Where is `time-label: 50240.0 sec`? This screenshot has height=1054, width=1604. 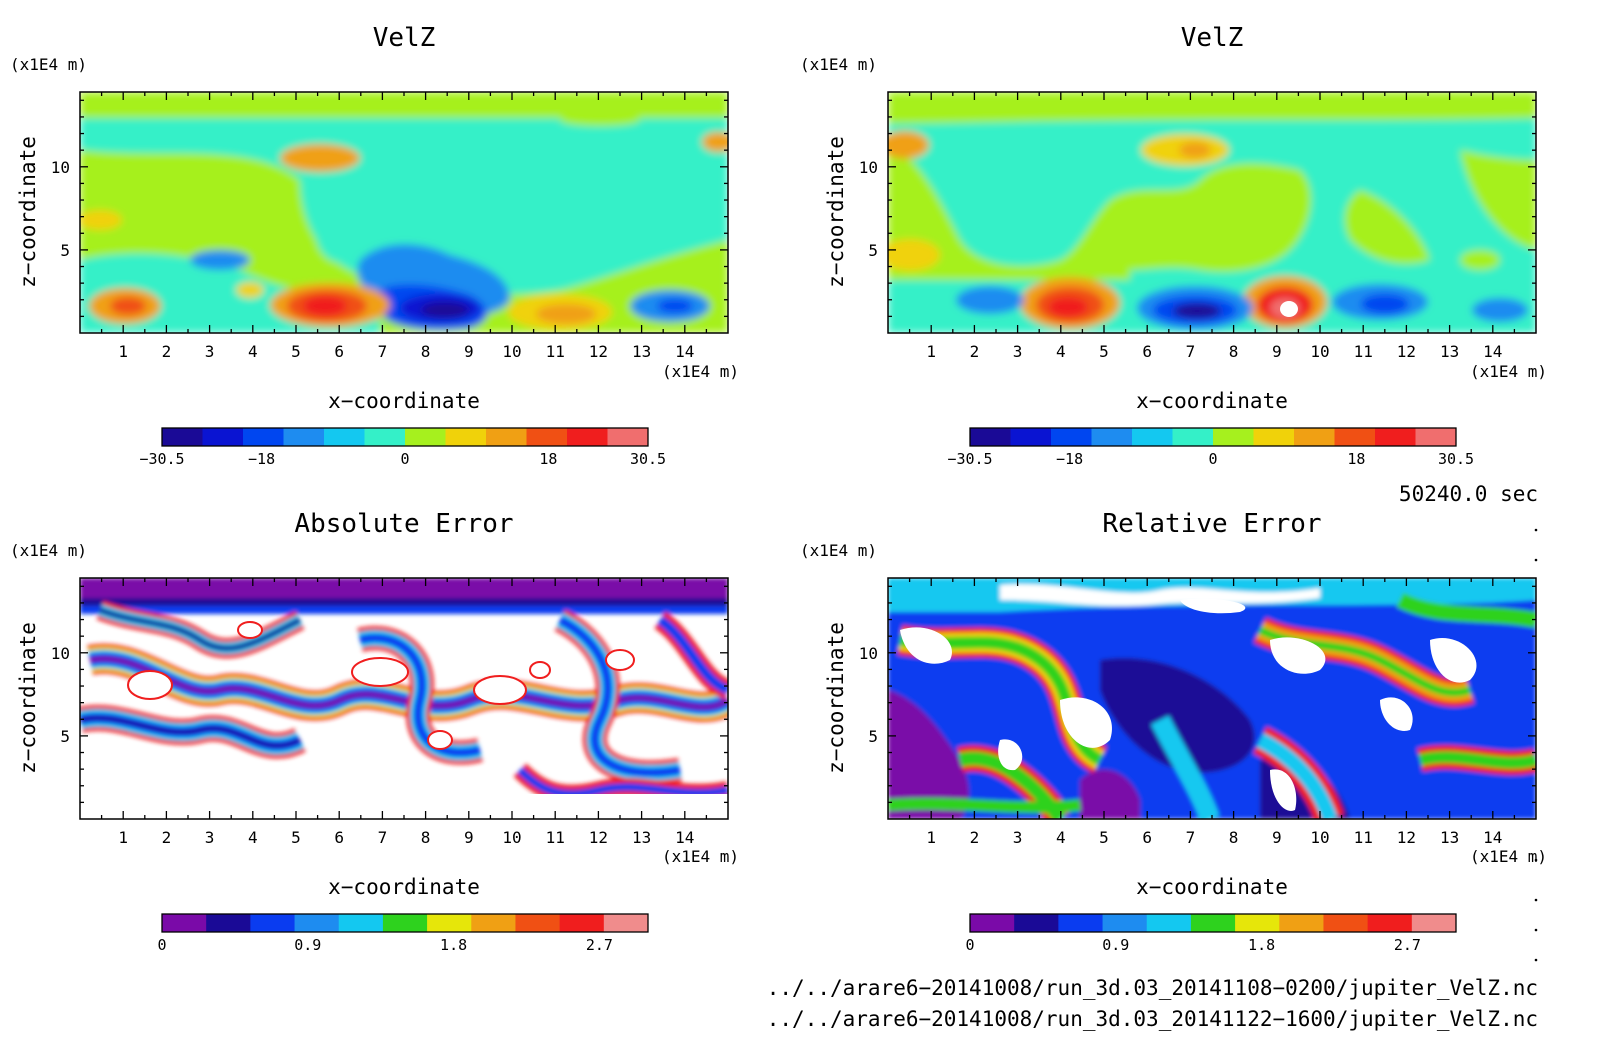 time-label: 50240.0 sec is located at coordinates (1468, 494).